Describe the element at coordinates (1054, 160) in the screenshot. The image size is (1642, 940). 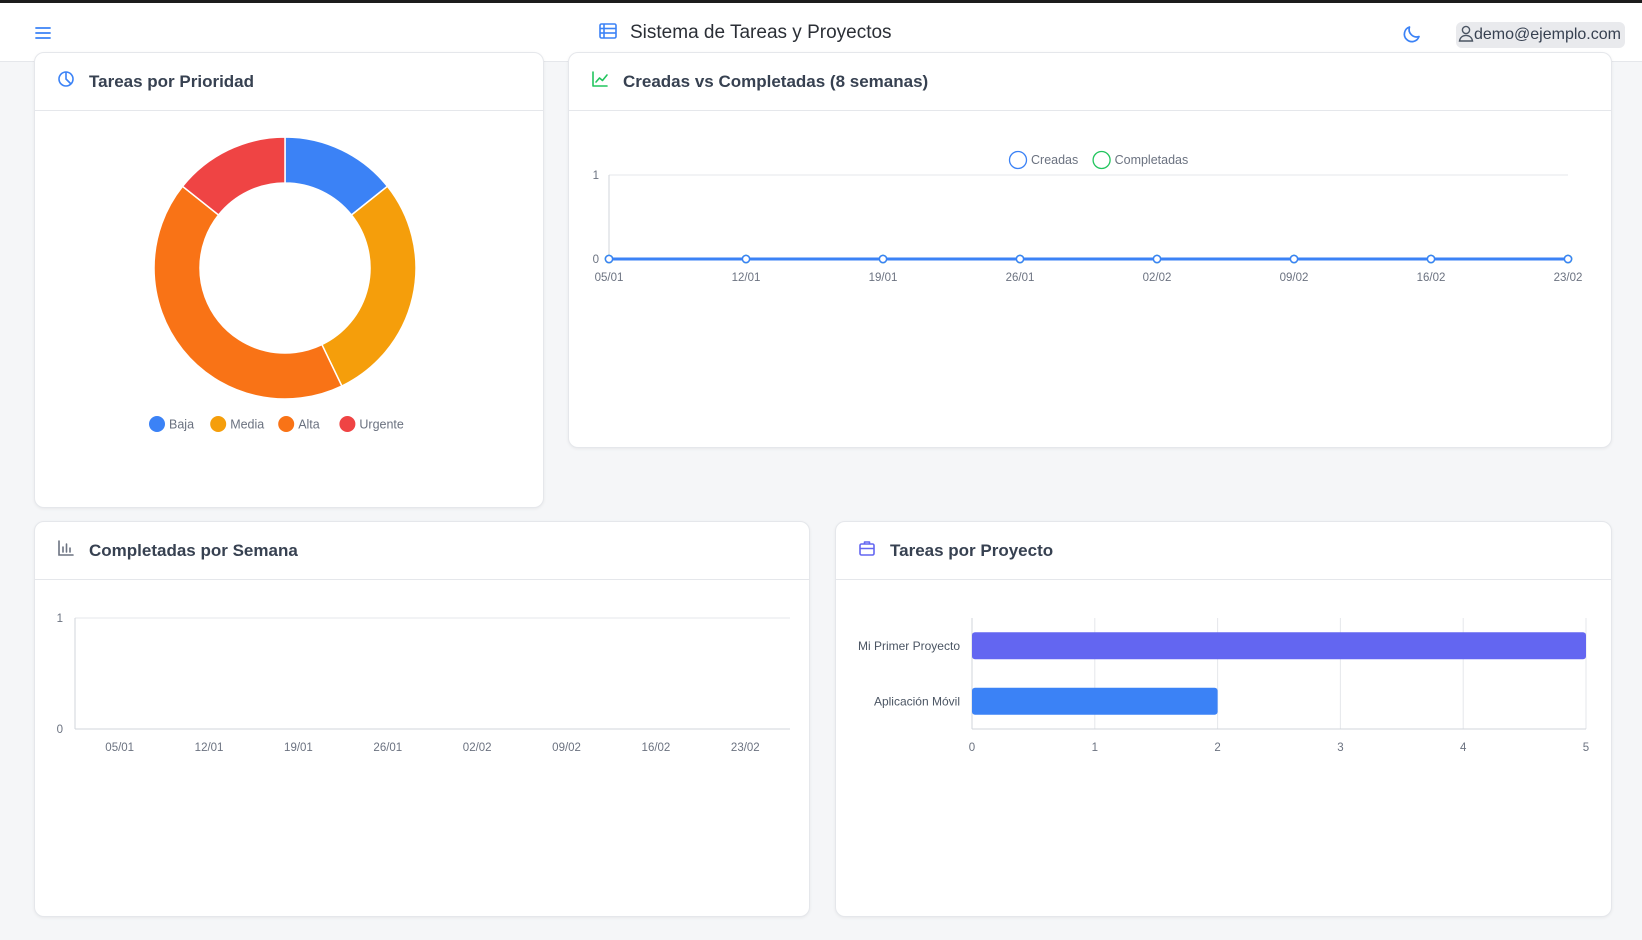
I see `legend-label: Creadas` at that location.